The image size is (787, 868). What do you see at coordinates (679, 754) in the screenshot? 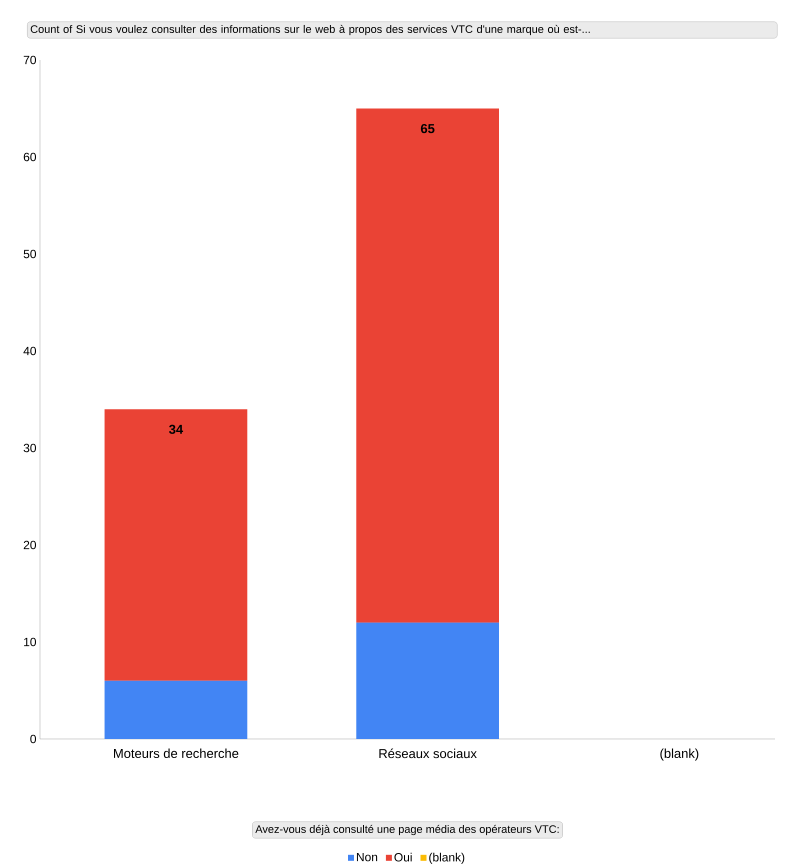
I see `x-tick-label: (blank)` at bounding box center [679, 754].